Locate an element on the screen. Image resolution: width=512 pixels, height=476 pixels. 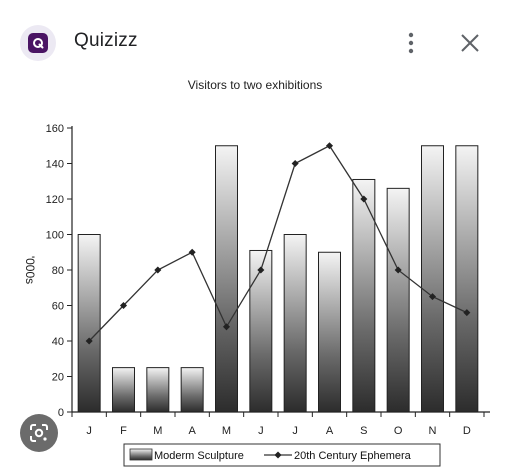
quizizz-logo-mark is located at coordinates (38, 43).